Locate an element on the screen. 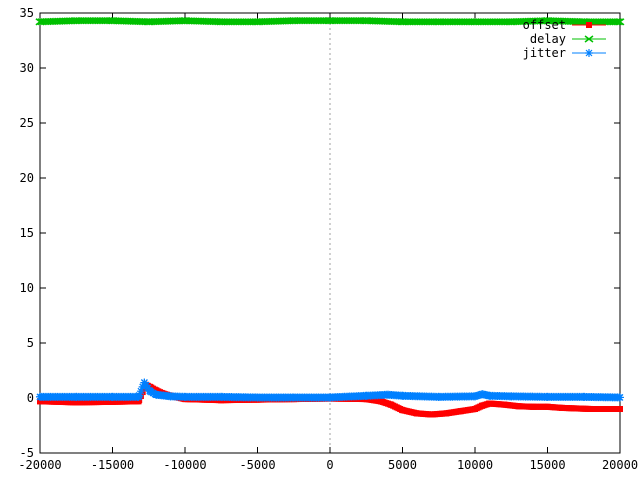 This screenshot has width=640, height=480. legend-label: offset is located at coordinates (544, 25).